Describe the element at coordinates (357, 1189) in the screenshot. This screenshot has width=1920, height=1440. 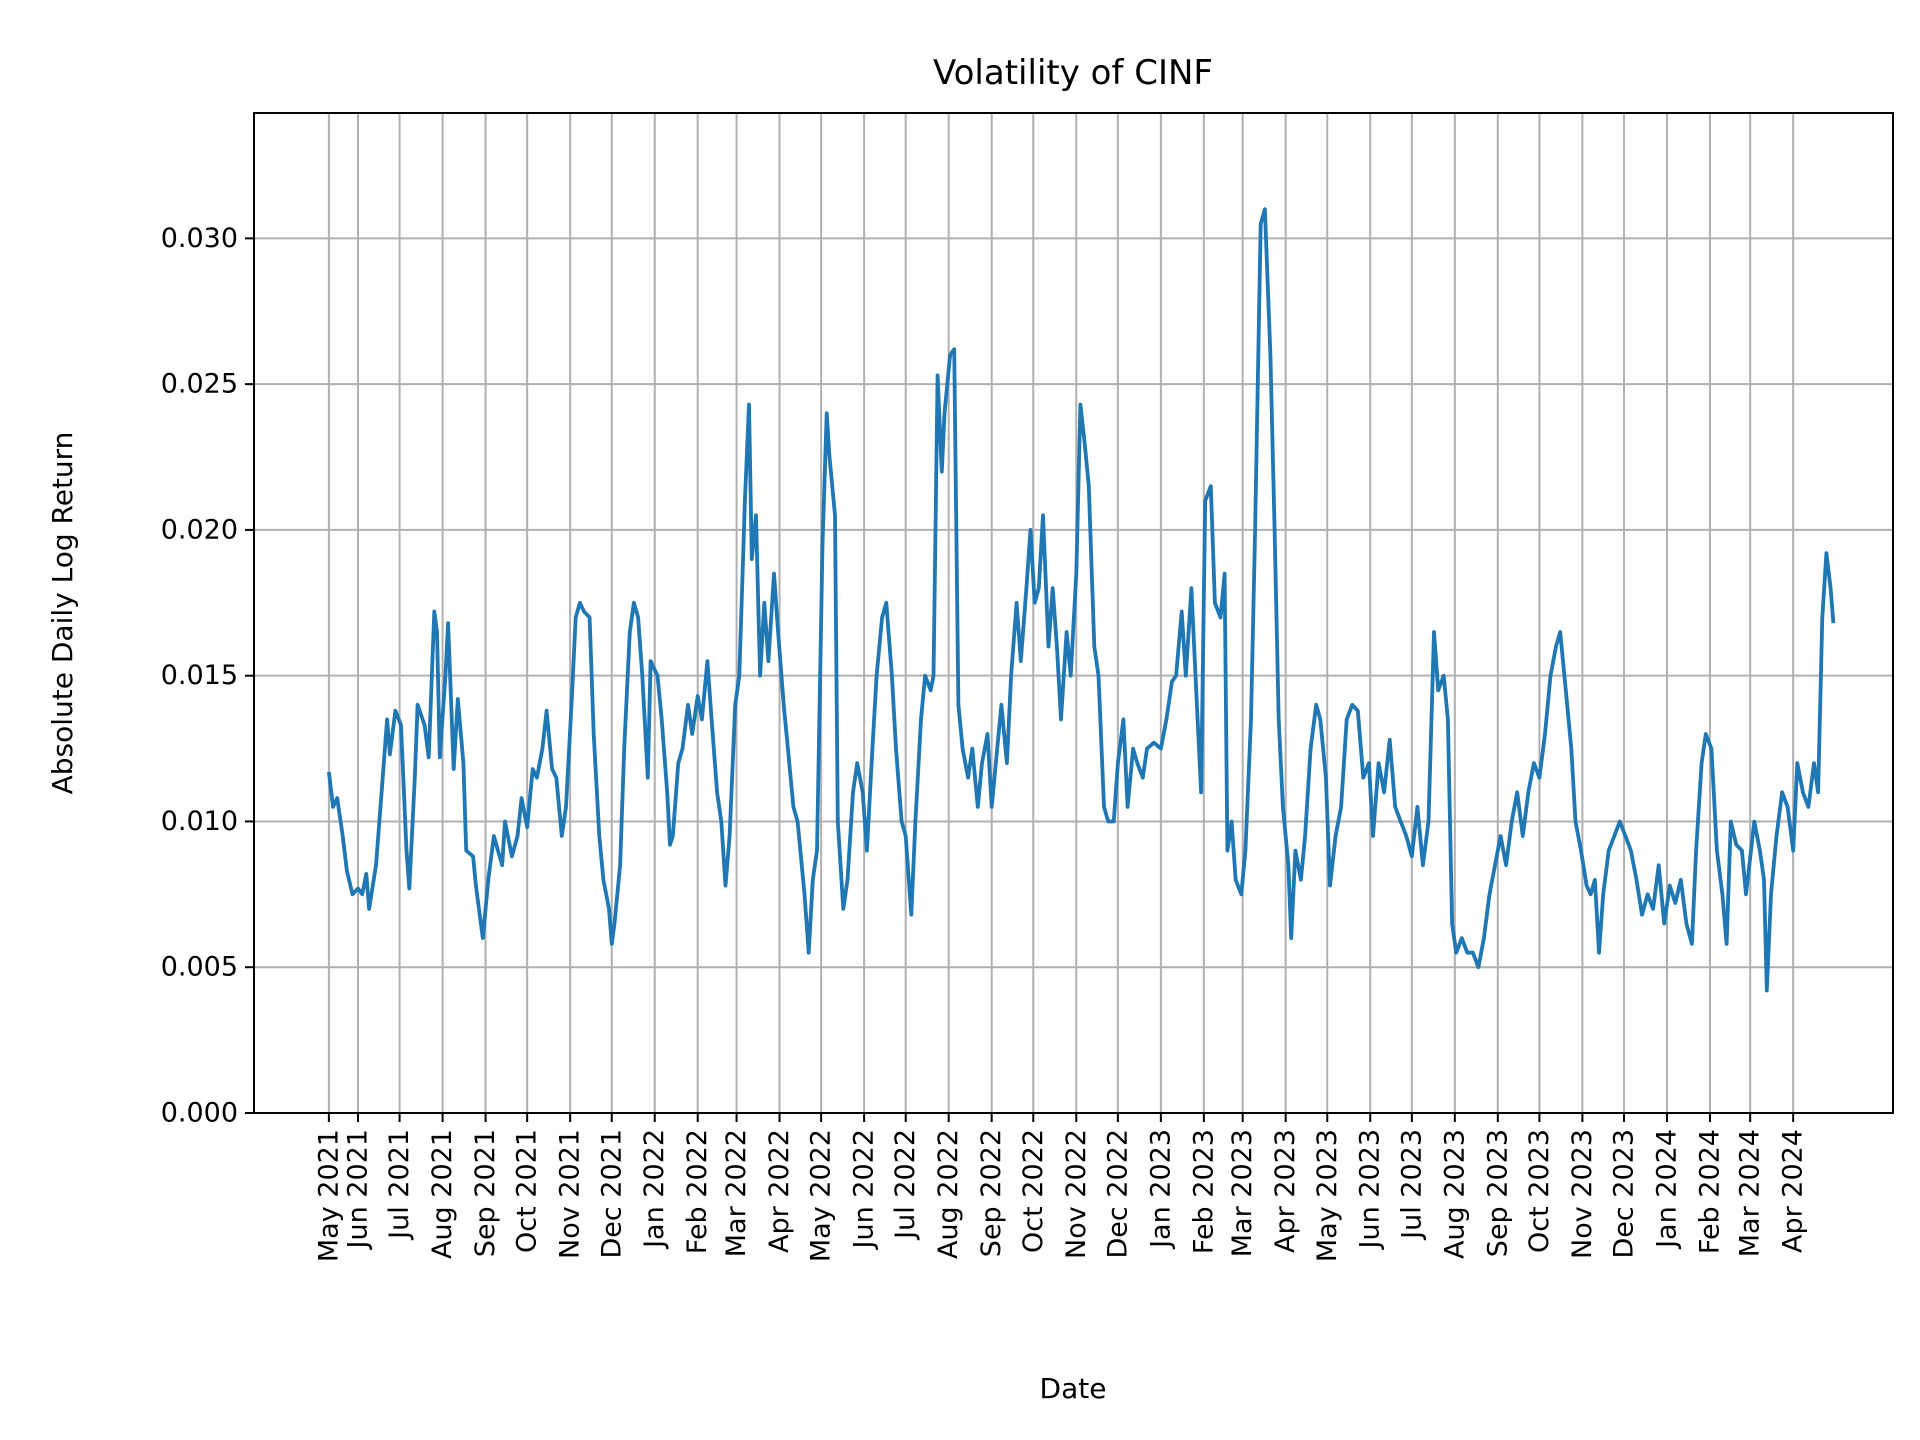
I see `x-tick-label: Jun 2021` at that location.